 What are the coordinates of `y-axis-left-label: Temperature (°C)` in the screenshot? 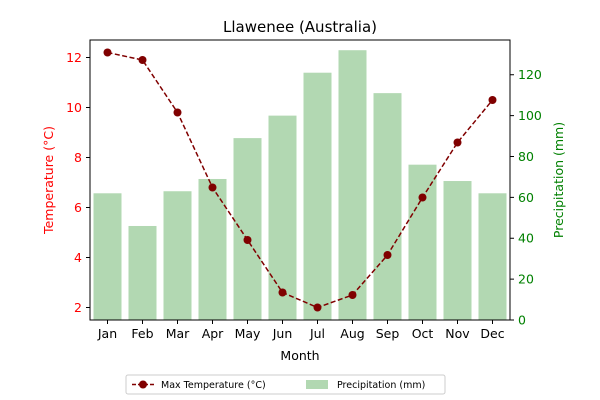 It's located at (48, 180).